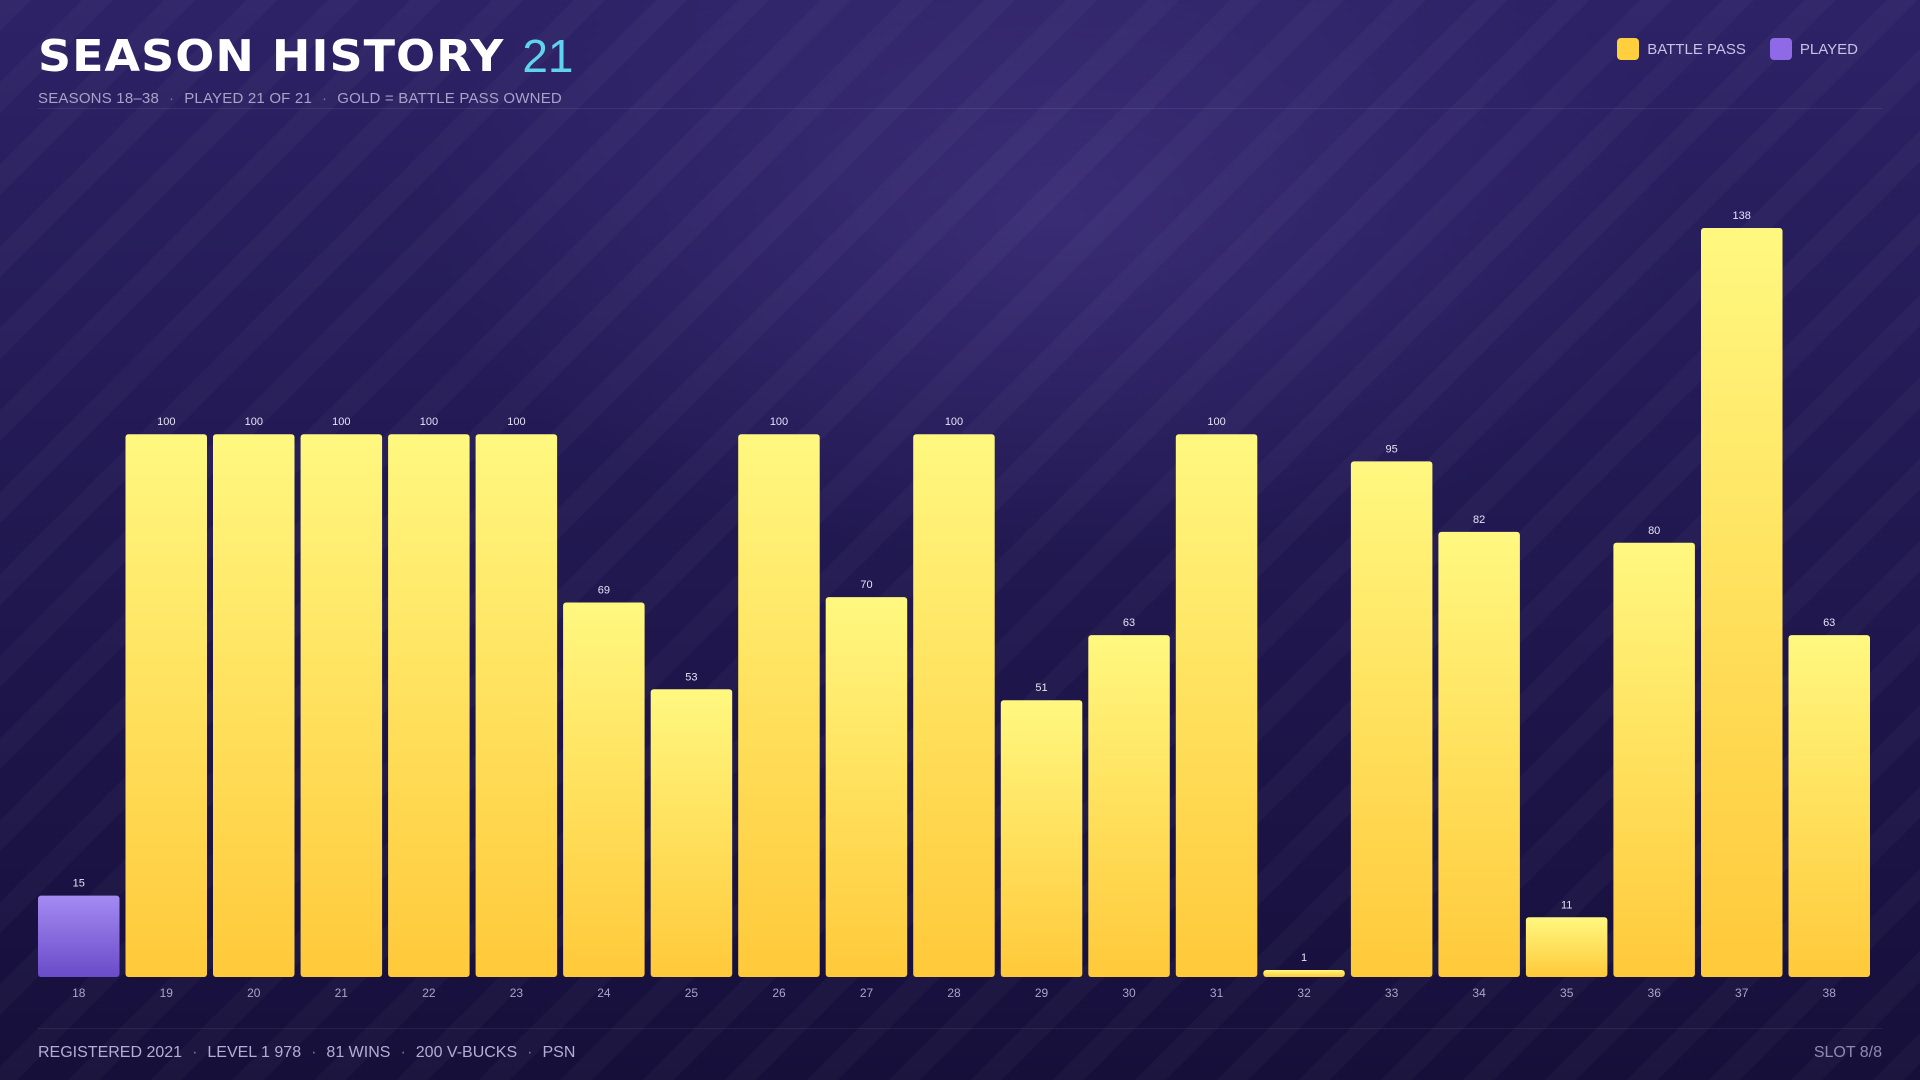 The width and height of the screenshot is (1920, 1080). Describe the element at coordinates (1216, 422) in the screenshot. I see `data-label-season-31: 100` at that location.